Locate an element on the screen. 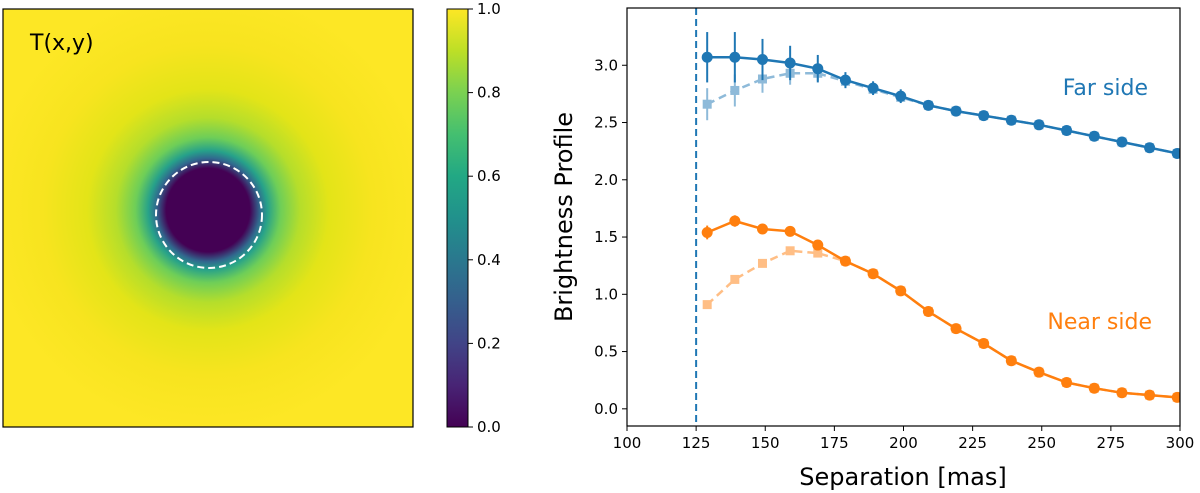 The height and width of the screenshot is (493, 1200). x-tick-label: 250 is located at coordinates (1041, 443).